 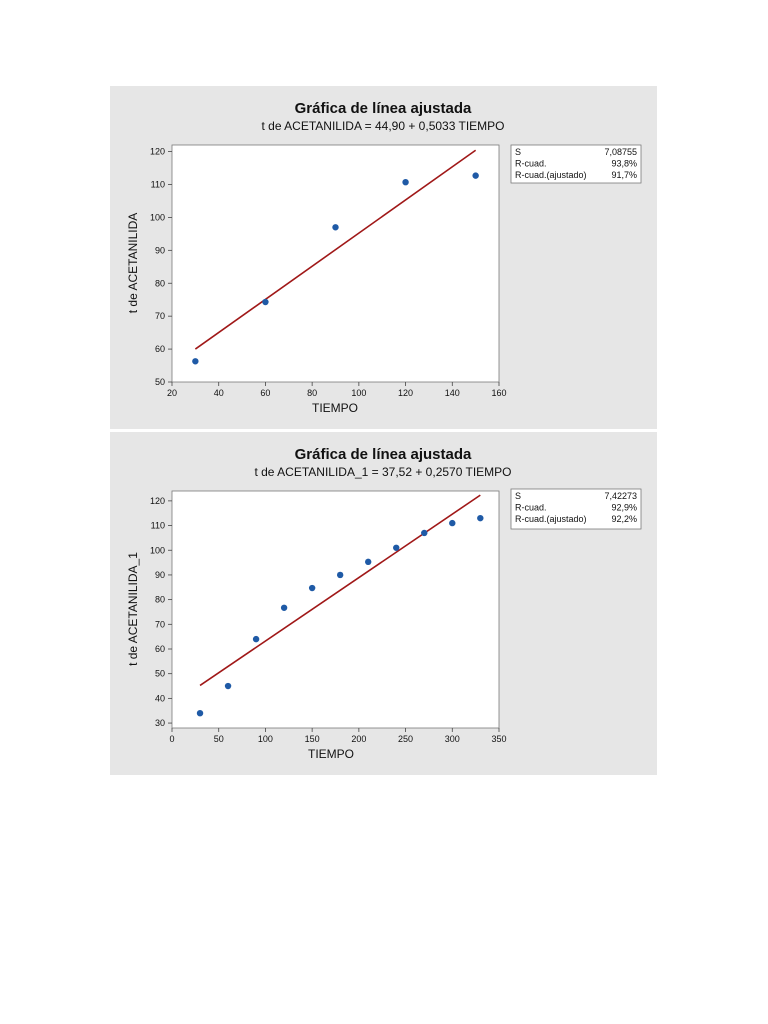 What do you see at coordinates (405, 739) in the screenshot?
I see `x-tick-label: 250` at bounding box center [405, 739].